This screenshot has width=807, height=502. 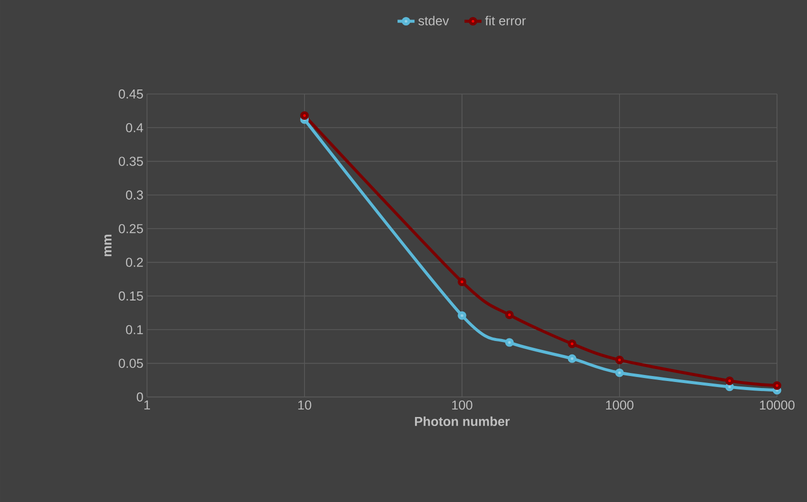 I want to click on y-tick-label: 0.1, so click(x=134, y=329).